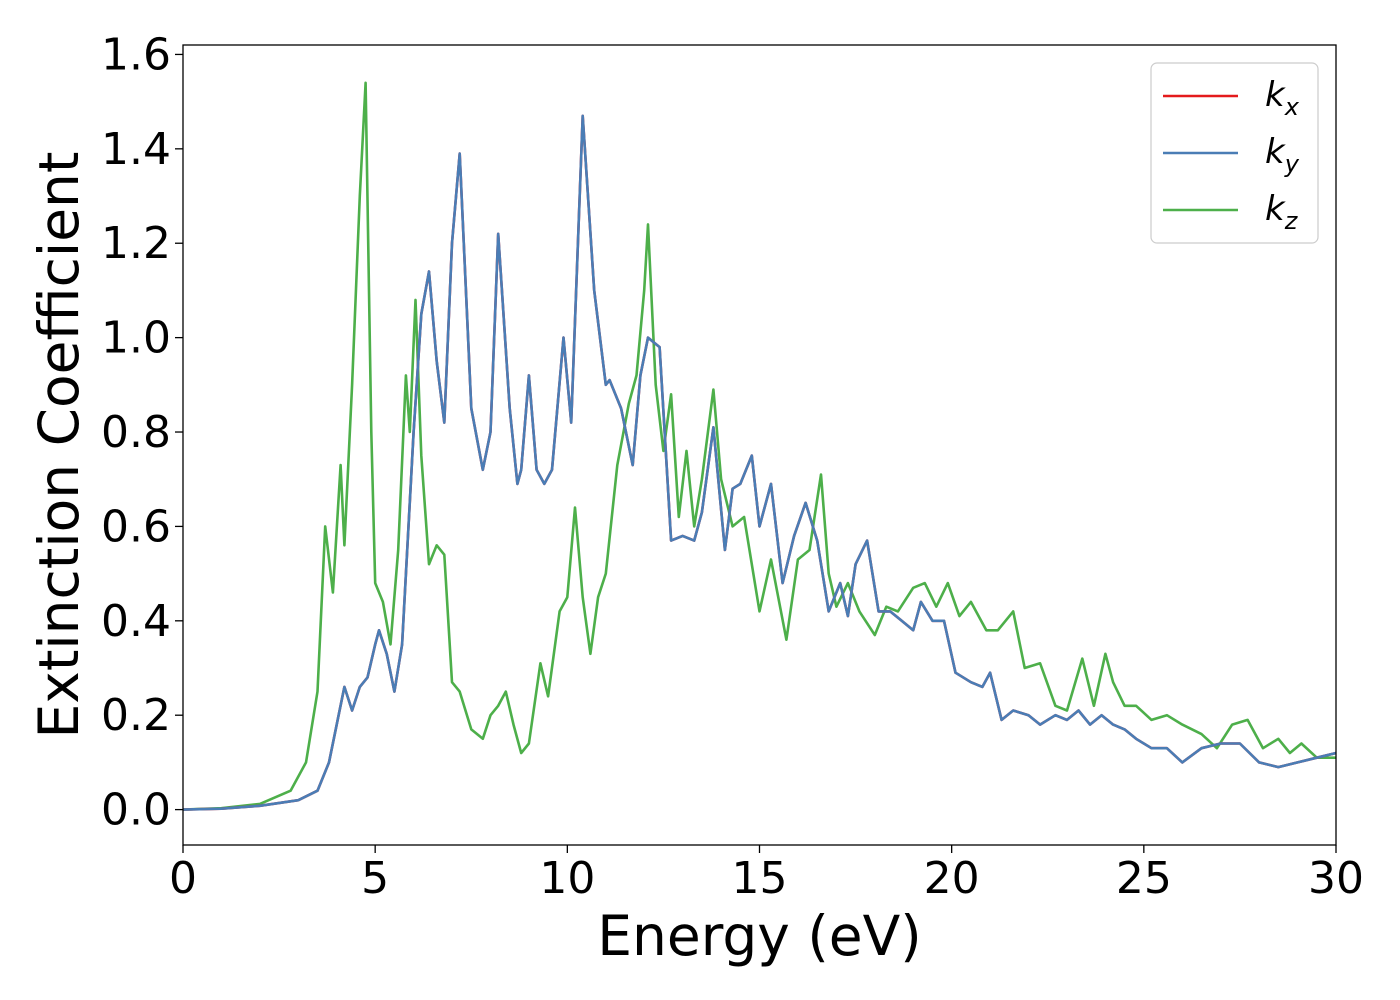  I want to click on y-tick-label: 0.6, so click(136, 526).